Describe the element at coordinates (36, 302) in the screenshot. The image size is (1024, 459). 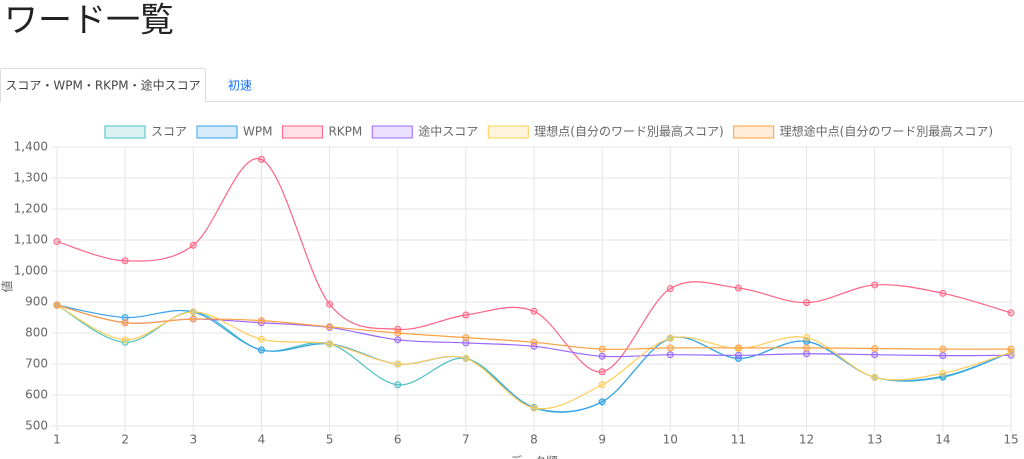
I see `y-tick-label: 900` at that location.